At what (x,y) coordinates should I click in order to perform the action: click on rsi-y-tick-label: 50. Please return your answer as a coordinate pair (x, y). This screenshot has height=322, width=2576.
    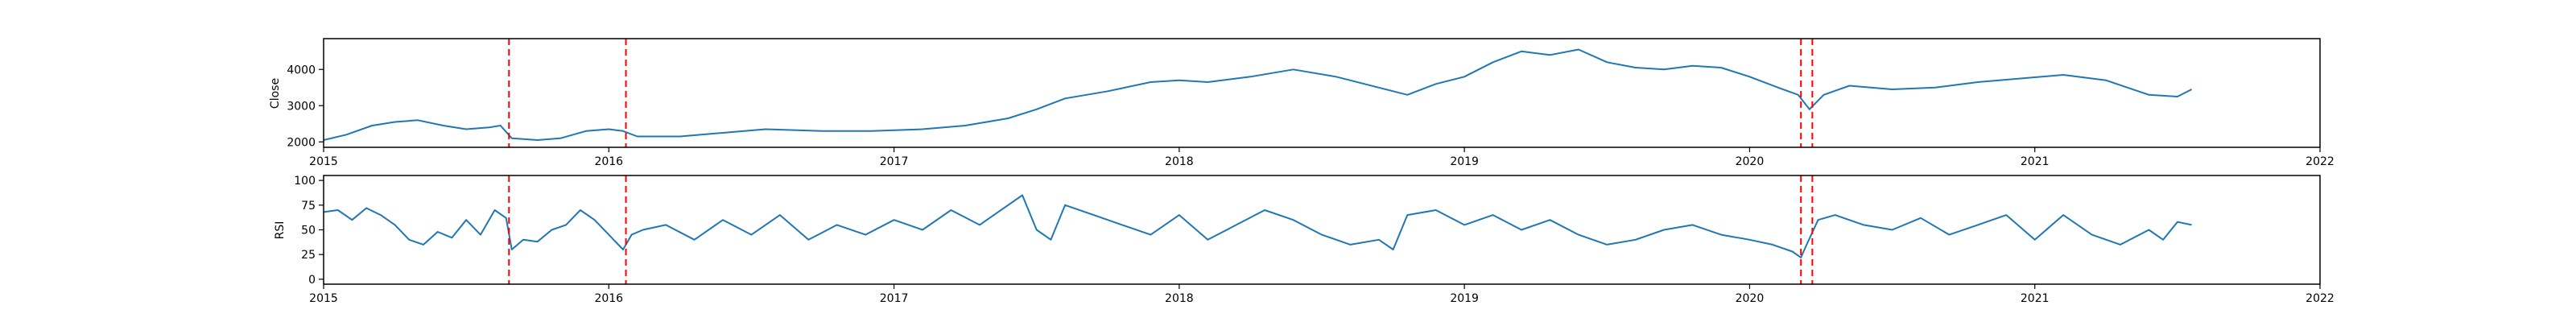
    Looking at the image, I should click on (308, 231).